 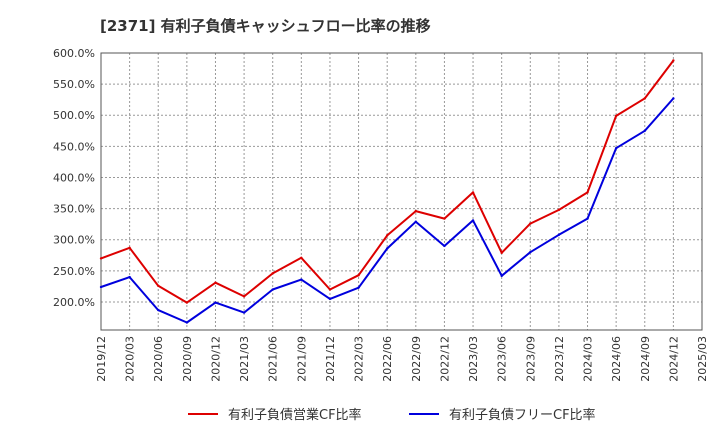 What do you see at coordinates (588, 359) in the screenshot?
I see `x-tick-label: 2024/03` at bounding box center [588, 359].